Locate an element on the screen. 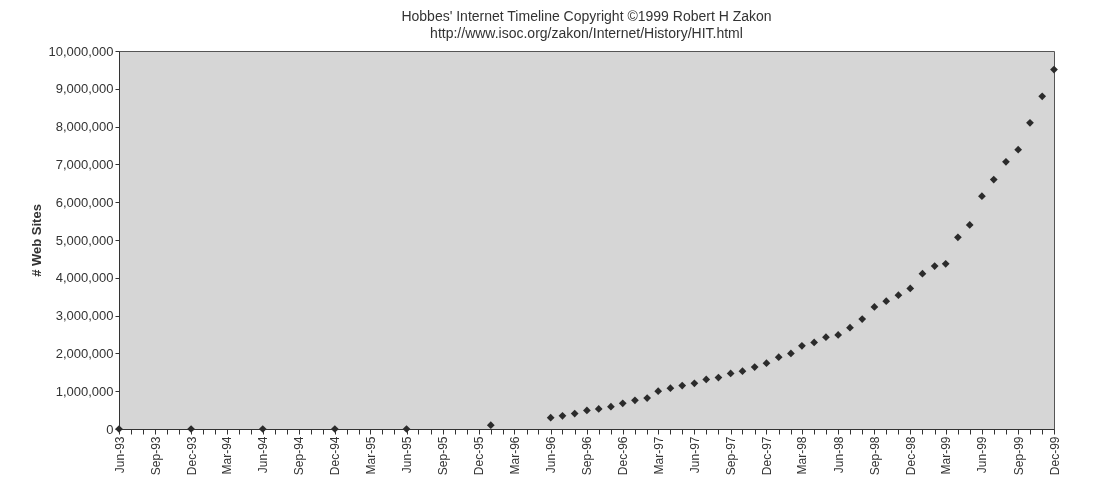  y-tick-label: 6,000,000 is located at coordinates (84, 202).